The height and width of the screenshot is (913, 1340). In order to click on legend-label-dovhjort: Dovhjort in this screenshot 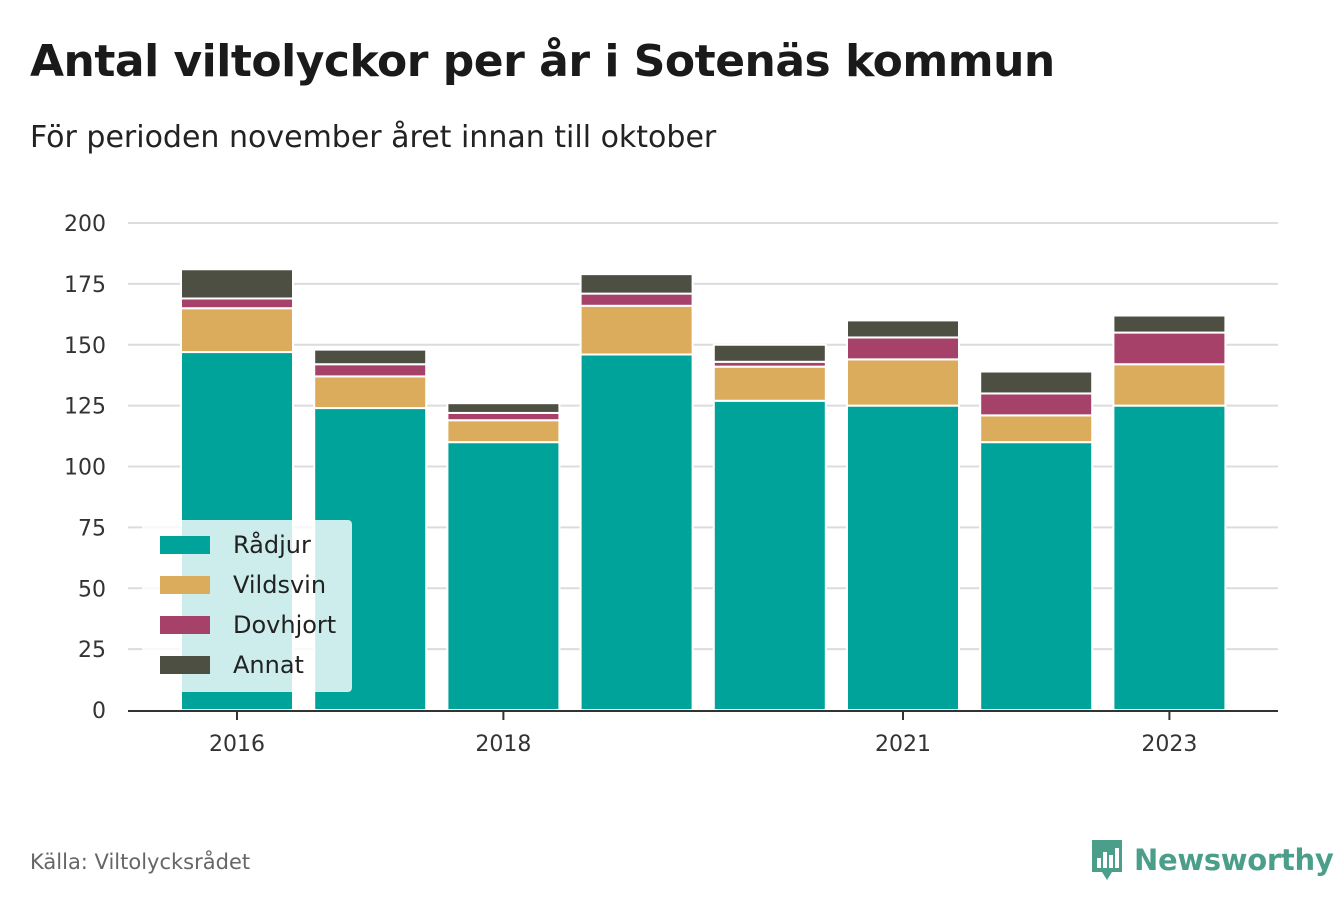, I will do `click(284, 625)`.